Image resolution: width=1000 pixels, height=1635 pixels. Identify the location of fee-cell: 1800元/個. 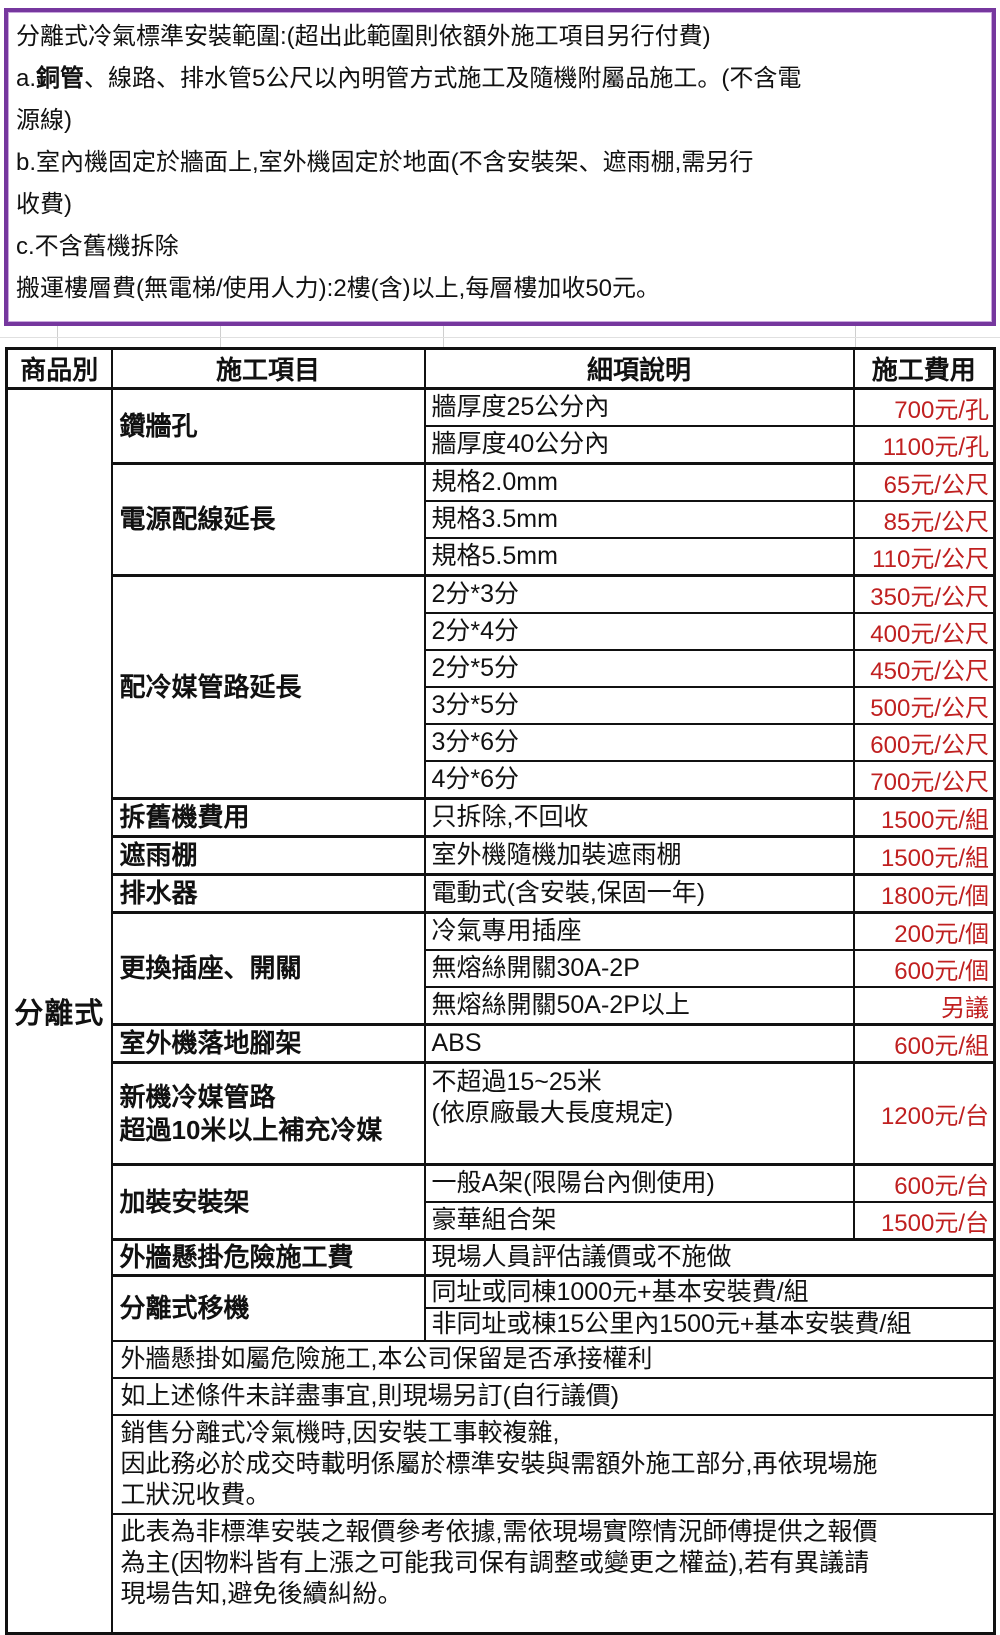
(924, 893).